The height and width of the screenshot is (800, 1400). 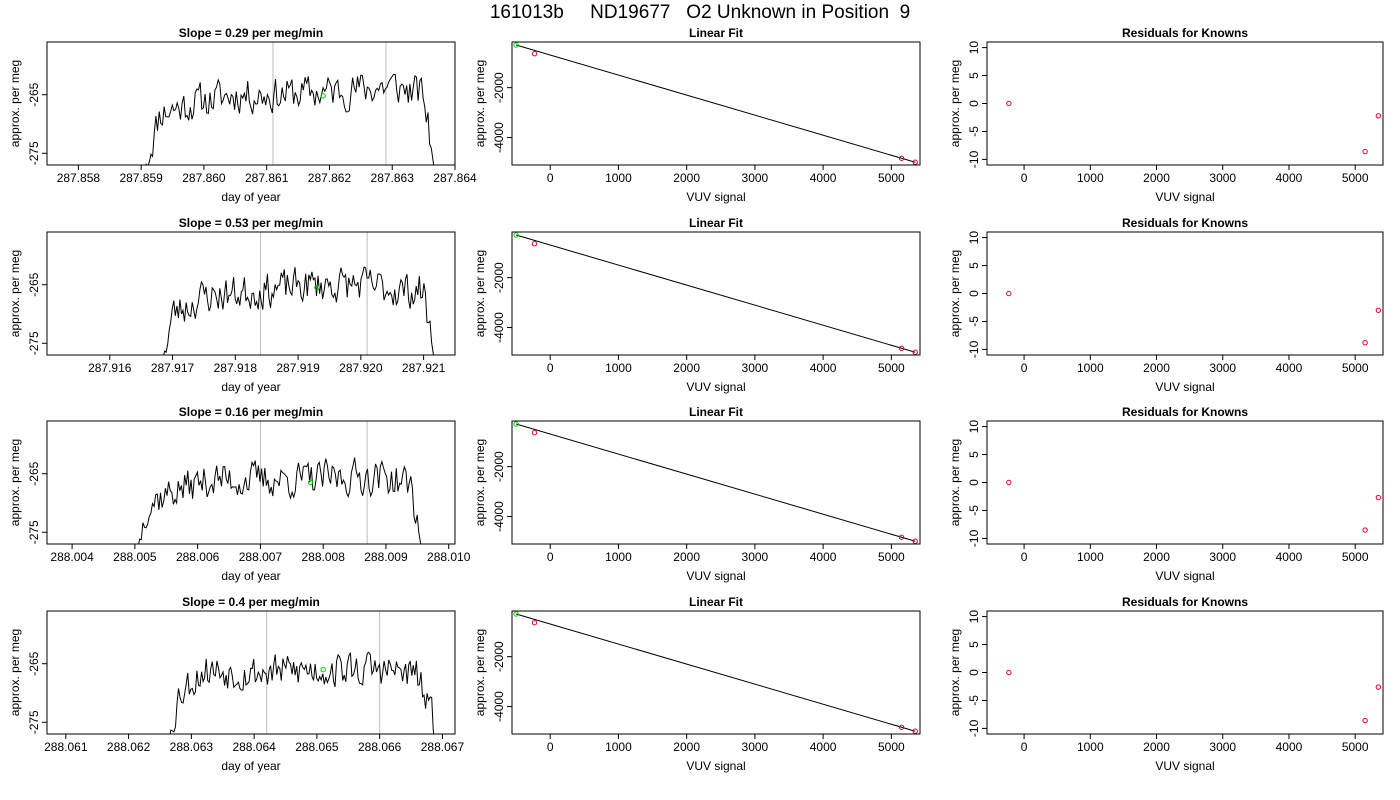 What do you see at coordinates (386, 557) in the screenshot?
I see `x-tick-label: 288.009` at bounding box center [386, 557].